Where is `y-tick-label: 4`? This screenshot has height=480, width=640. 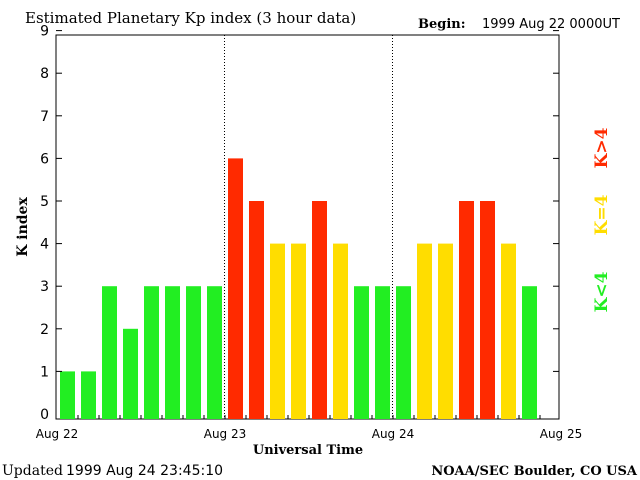
y-tick-label: 4 is located at coordinates (44, 245).